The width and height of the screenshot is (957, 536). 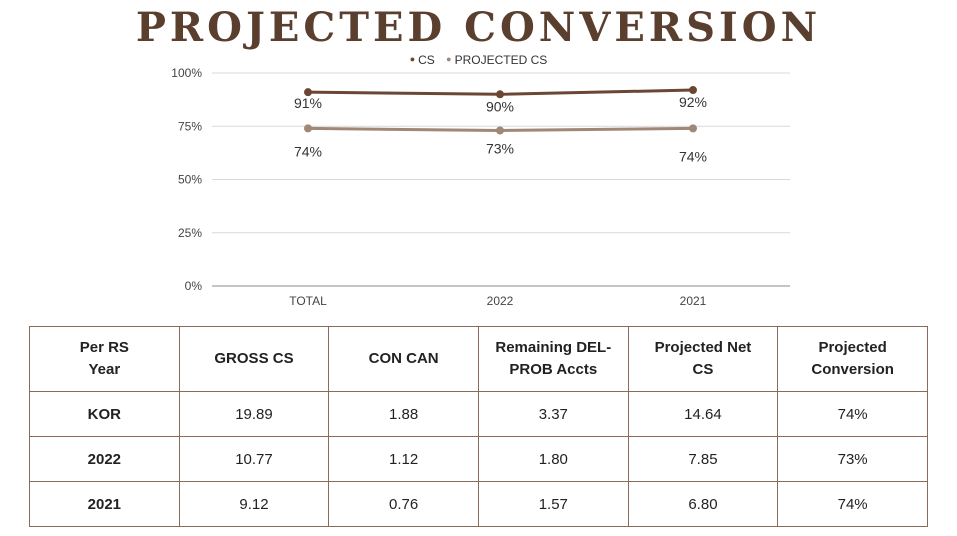 I want to click on header-per-rs-year: Per RS Year, so click(x=104, y=359).